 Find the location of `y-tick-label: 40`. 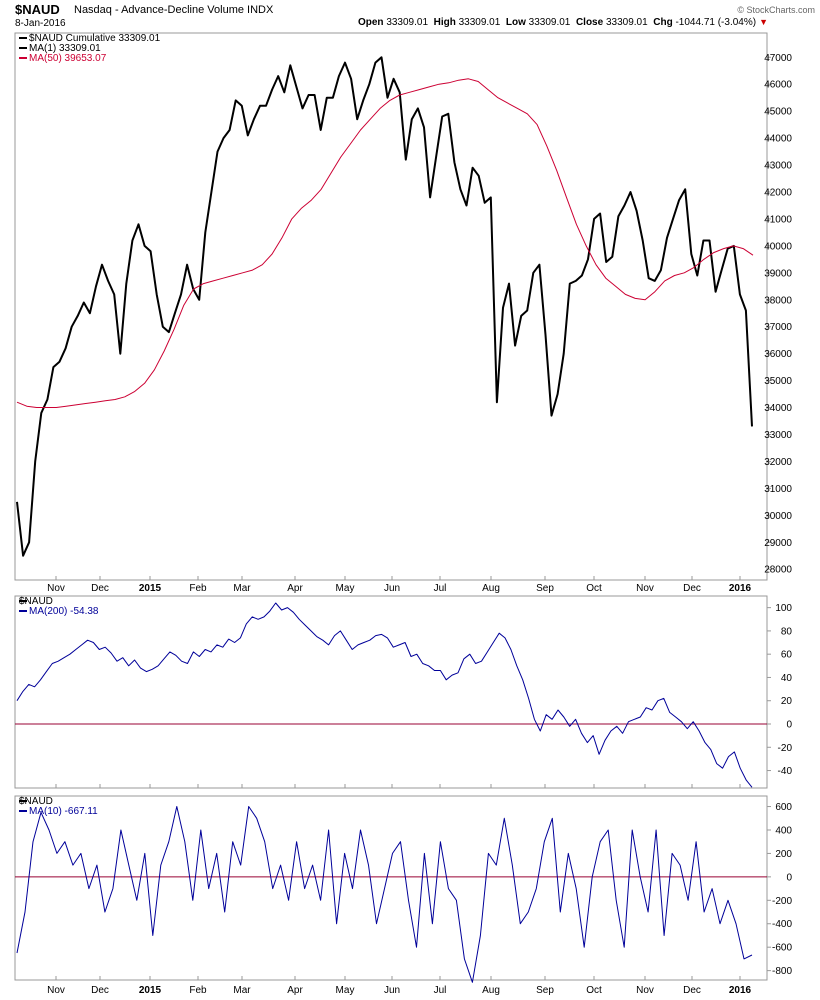

y-tick-label: 40 is located at coordinates (787, 678).